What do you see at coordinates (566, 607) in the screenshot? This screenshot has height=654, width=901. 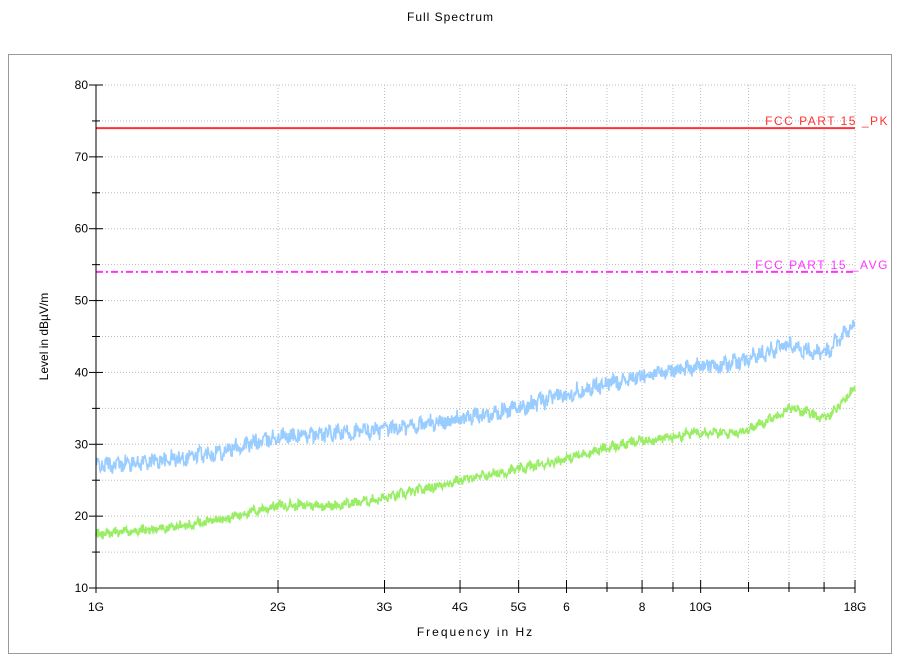 I see `x-tick-label: 6` at bounding box center [566, 607].